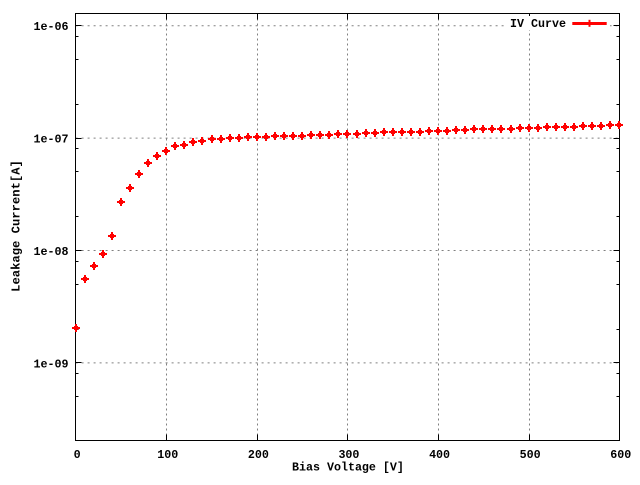  I want to click on svg-text: 1e-07, so click(51, 140).